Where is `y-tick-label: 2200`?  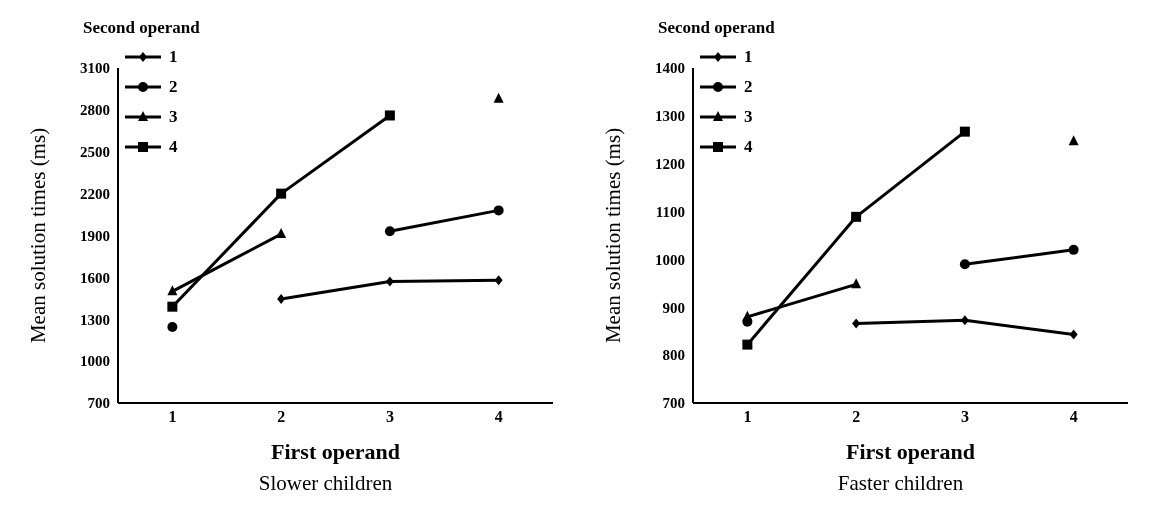 y-tick-label: 2200 is located at coordinates (95, 193).